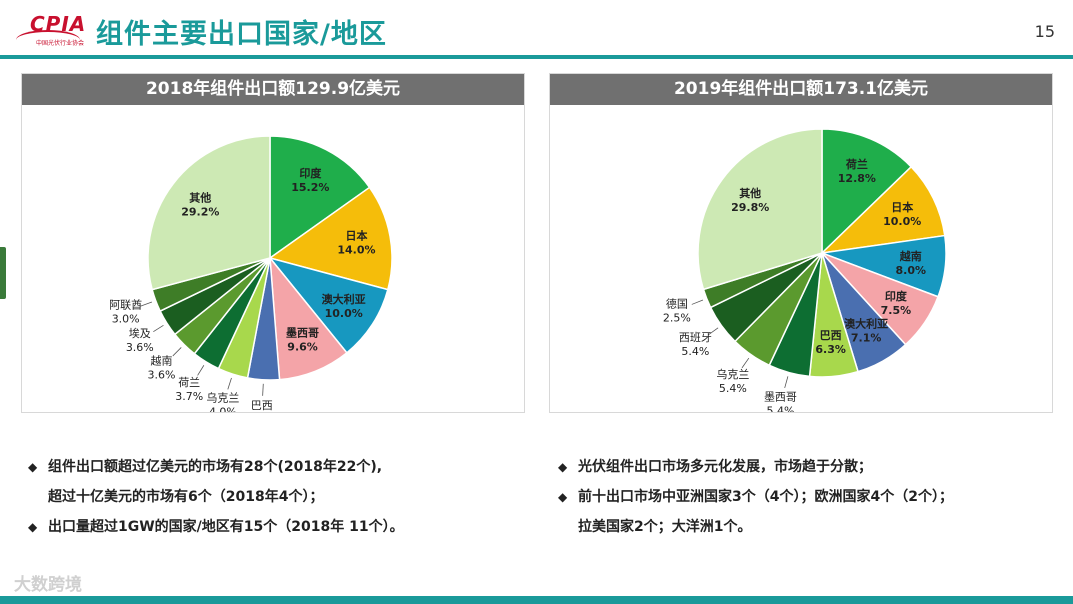 This screenshot has width=1073, height=604. I want to click on bullet-item: 拉美国家2个；大洋洲1个。, so click(813, 527).